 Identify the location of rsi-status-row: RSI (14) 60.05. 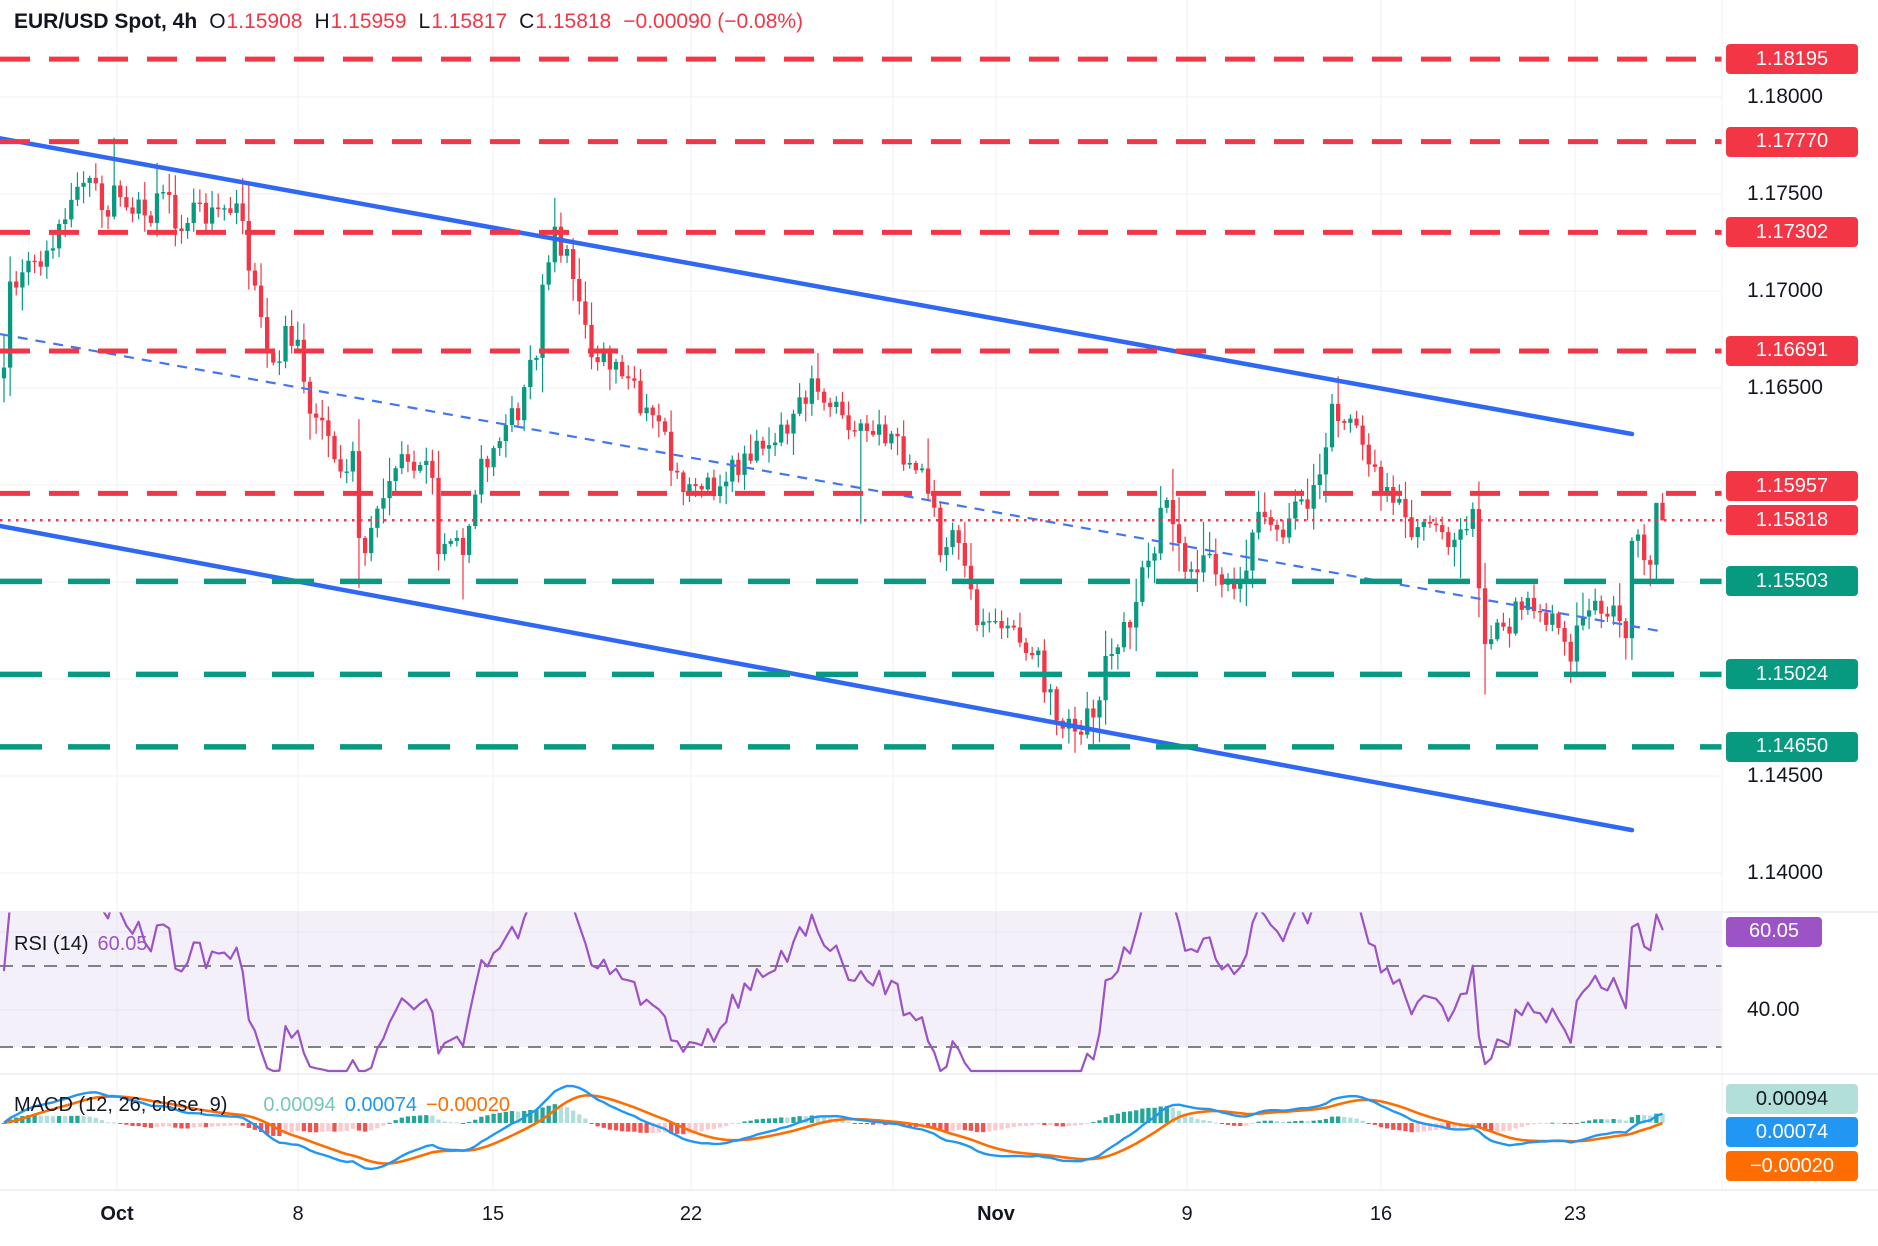
(81, 944).